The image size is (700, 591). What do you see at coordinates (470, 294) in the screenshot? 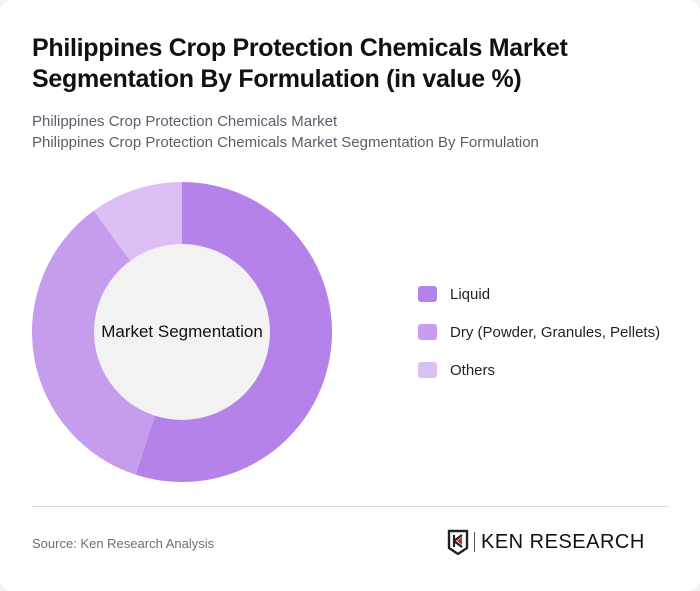
I see `legend-label: Liquid` at bounding box center [470, 294].